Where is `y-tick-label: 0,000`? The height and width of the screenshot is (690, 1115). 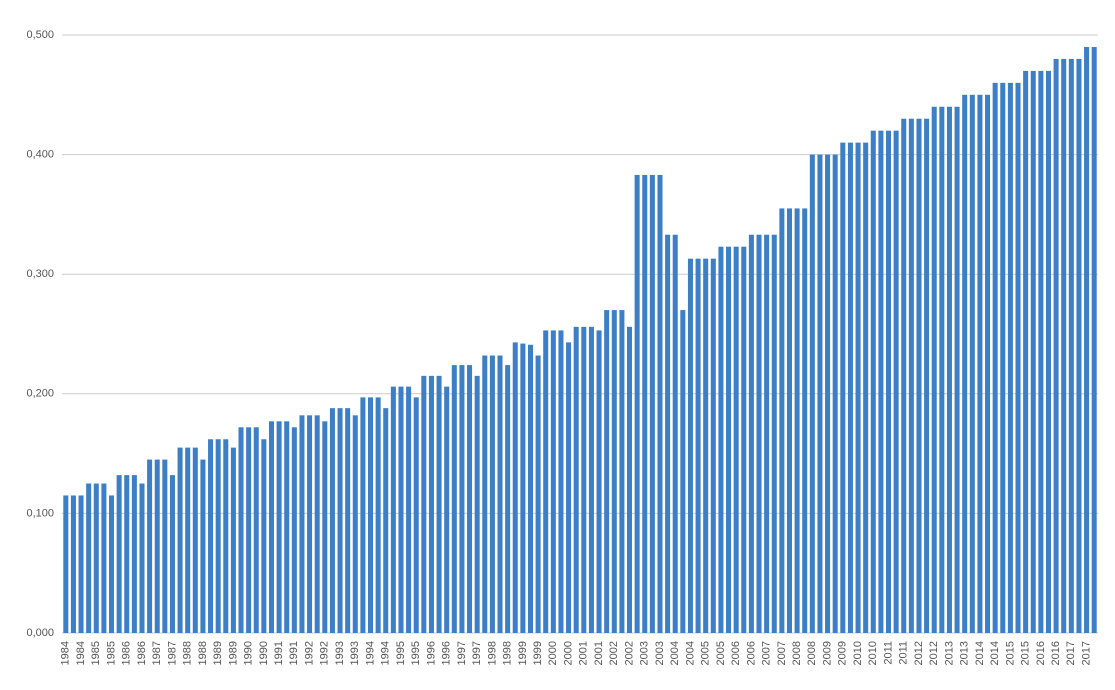
y-tick-label: 0,000 is located at coordinates (40, 633).